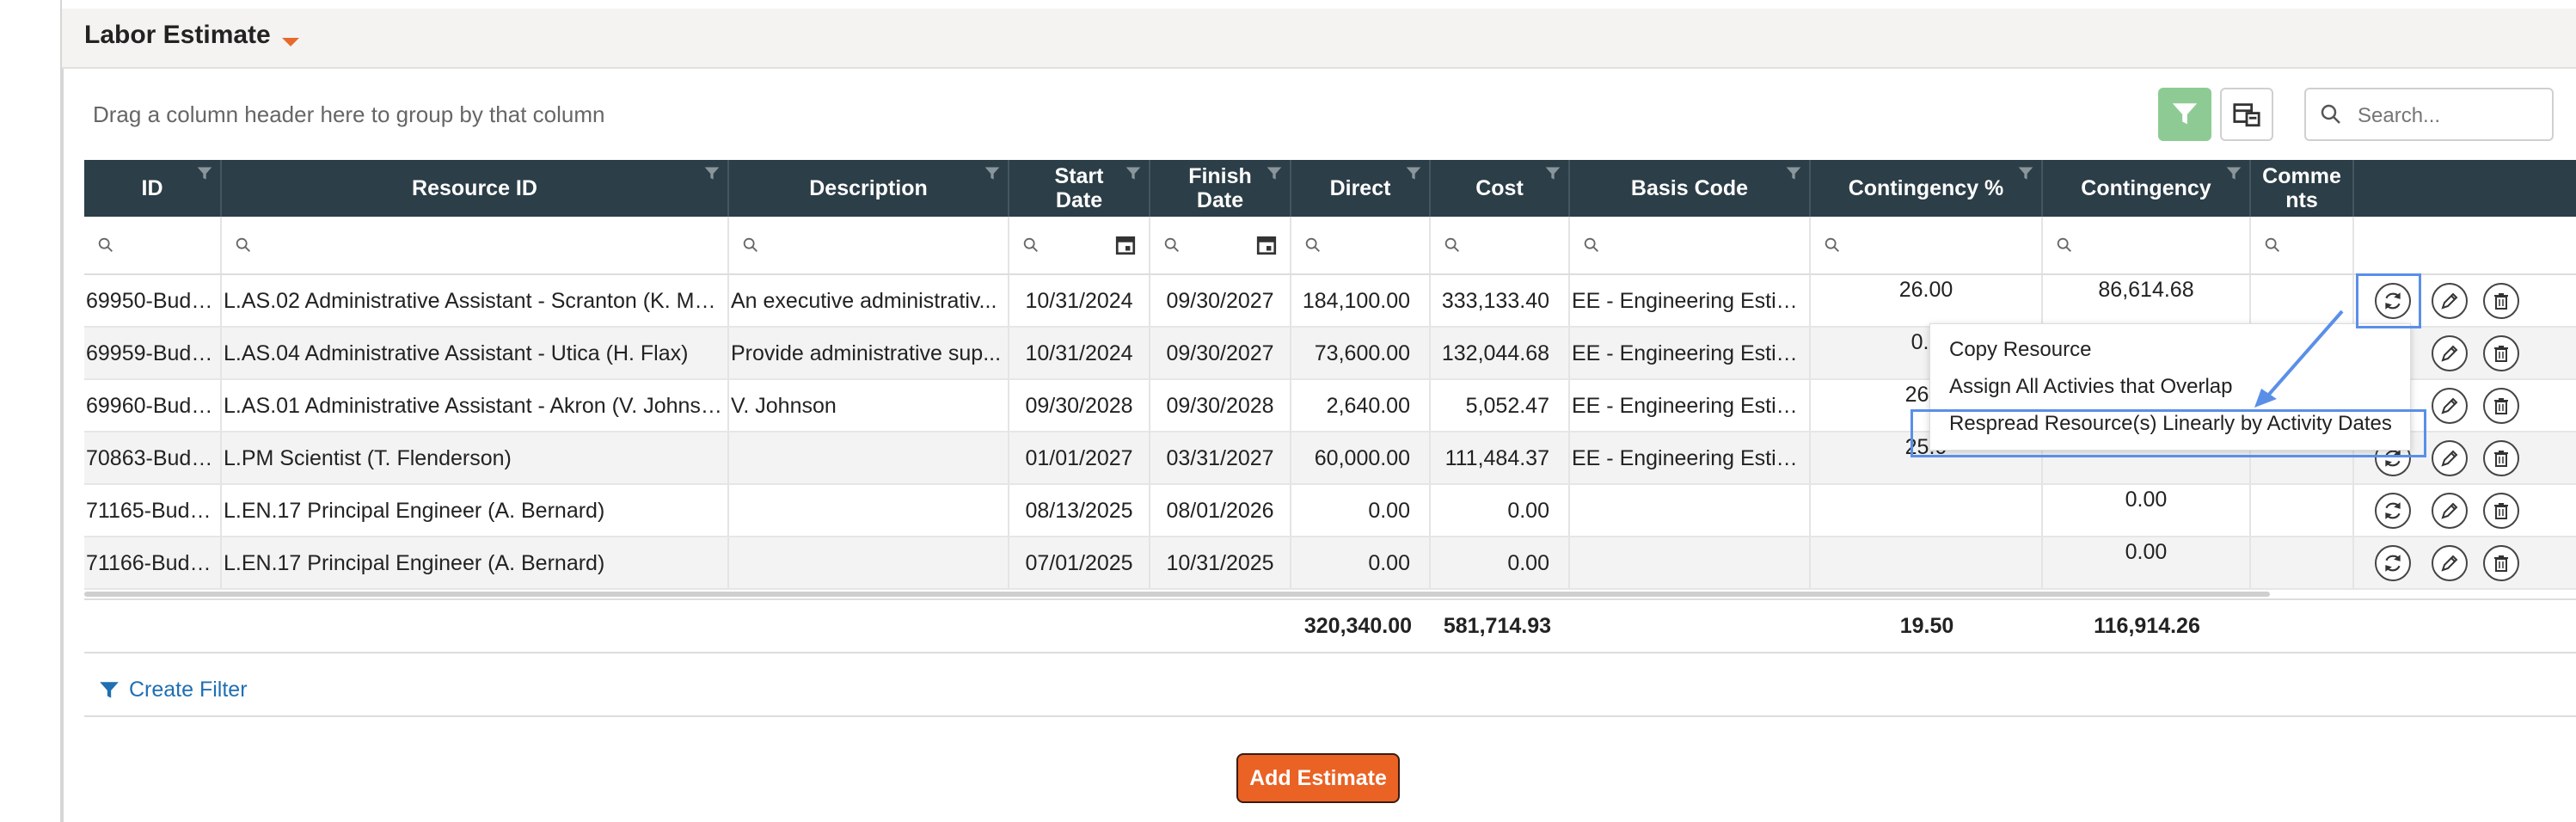 This screenshot has height=822, width=2576. I want to click on col-header-actions, so click(2465, 188).